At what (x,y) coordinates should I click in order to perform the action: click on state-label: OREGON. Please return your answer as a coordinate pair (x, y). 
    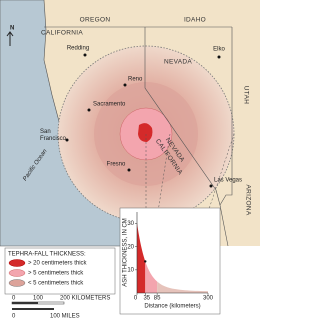
    Looking at the image, I should click on (95, 20).